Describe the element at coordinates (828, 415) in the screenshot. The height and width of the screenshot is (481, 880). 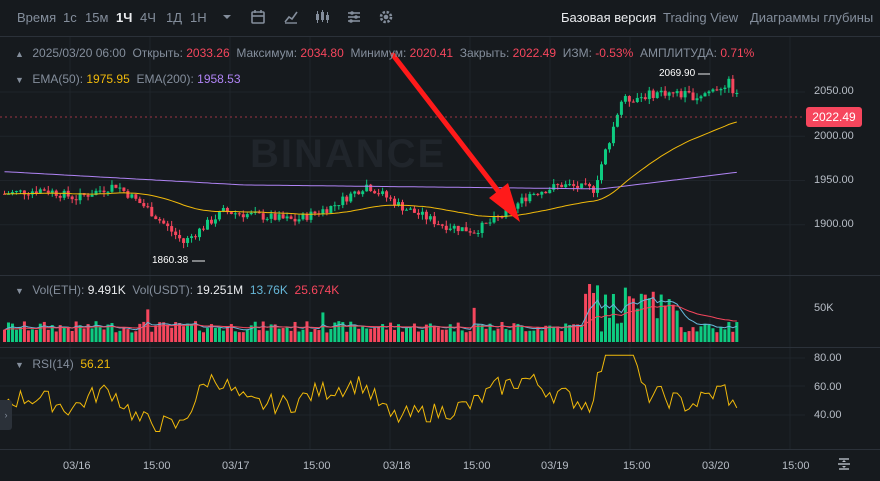
I see `rsi-axis-label: 40.00` at that location.